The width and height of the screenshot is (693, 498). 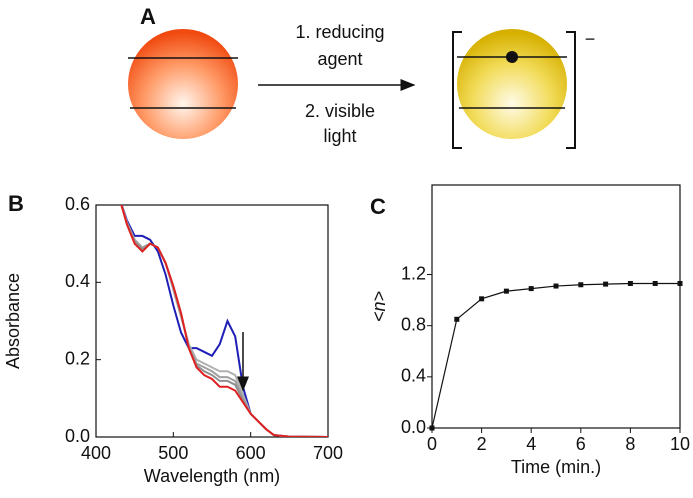 What do you see at coordinates (340, 111) in the screenshot?
I see `step-text: 2. visible` at bounding box center [340, 111].